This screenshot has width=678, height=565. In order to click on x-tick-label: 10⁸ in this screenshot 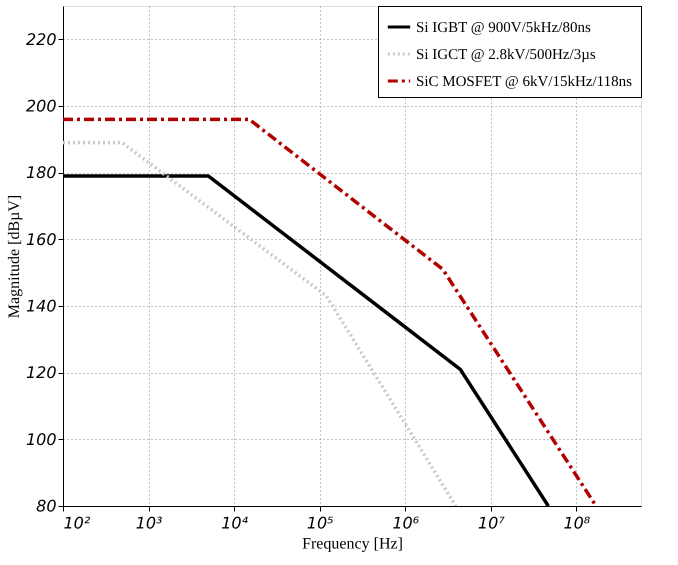, I will do `click(577, 523)`.